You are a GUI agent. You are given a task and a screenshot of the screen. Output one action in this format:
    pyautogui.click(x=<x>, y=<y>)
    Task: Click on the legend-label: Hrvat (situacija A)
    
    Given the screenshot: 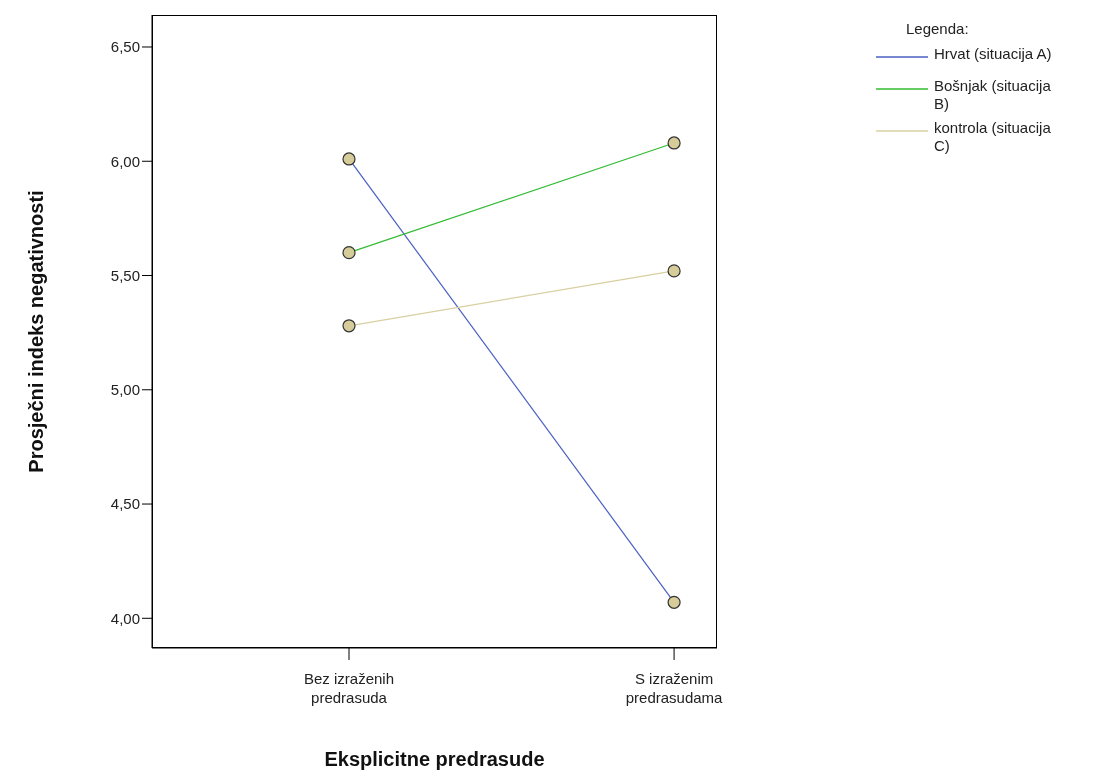 What is the action you would take?
    pyautogui.click(x=993, y=54)
    